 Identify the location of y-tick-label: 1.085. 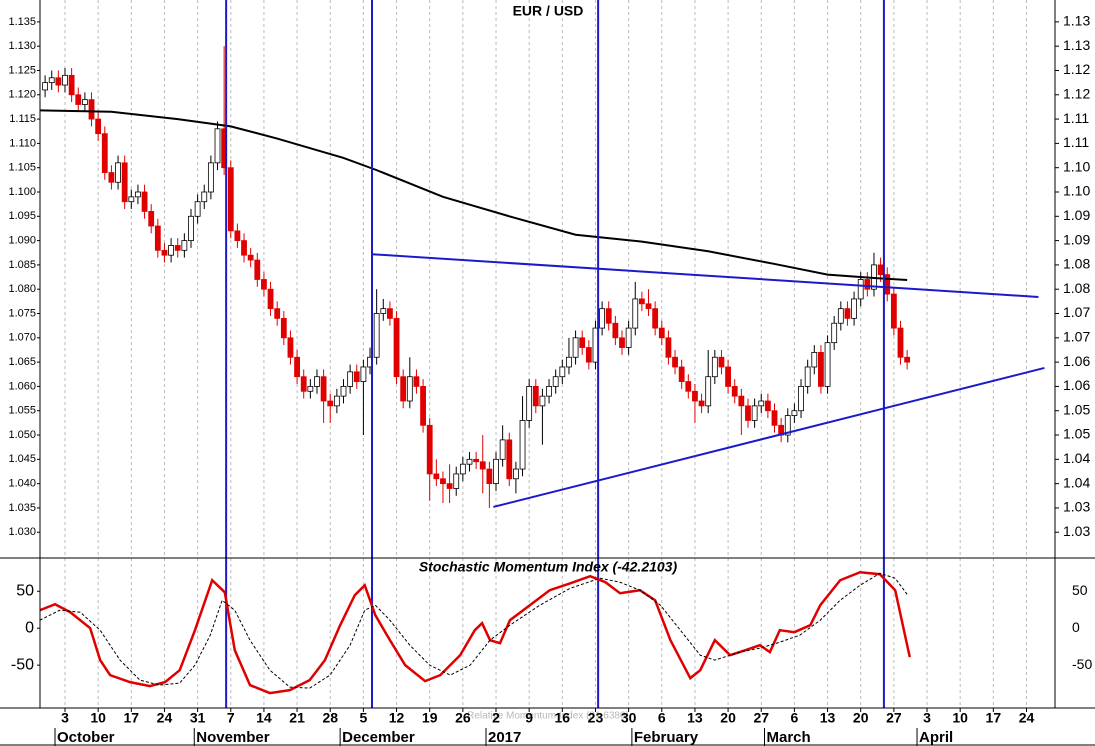
(22, 265).